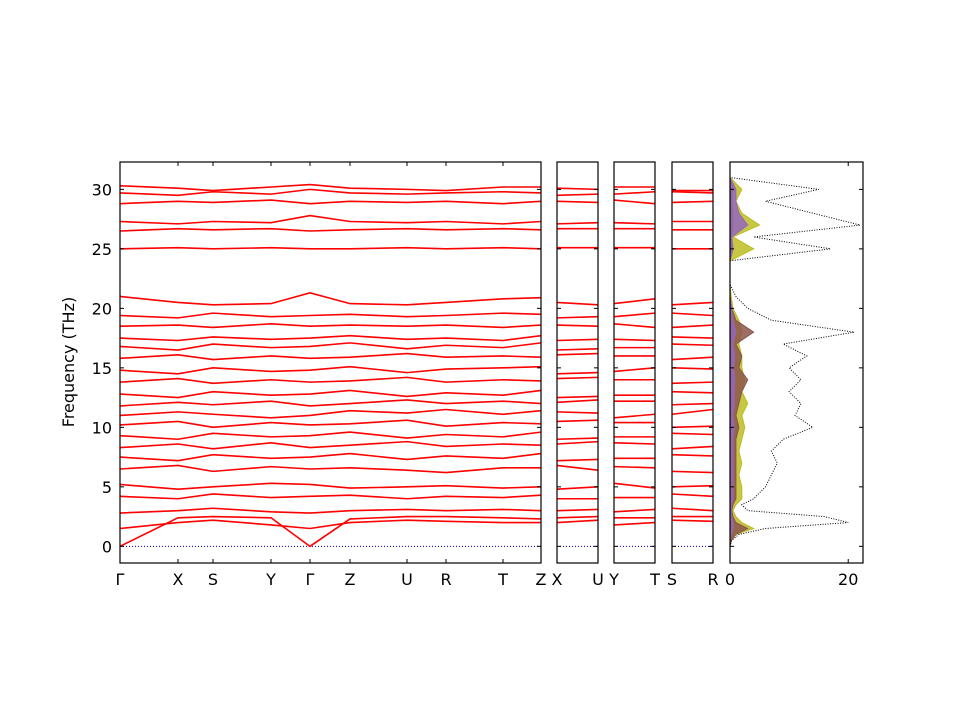 This screenshot has width=960, height=720. Describe the element at coordinates (68, 362) in the screenshot. I see `y-axis-label: Frequency (THz)` at that location.